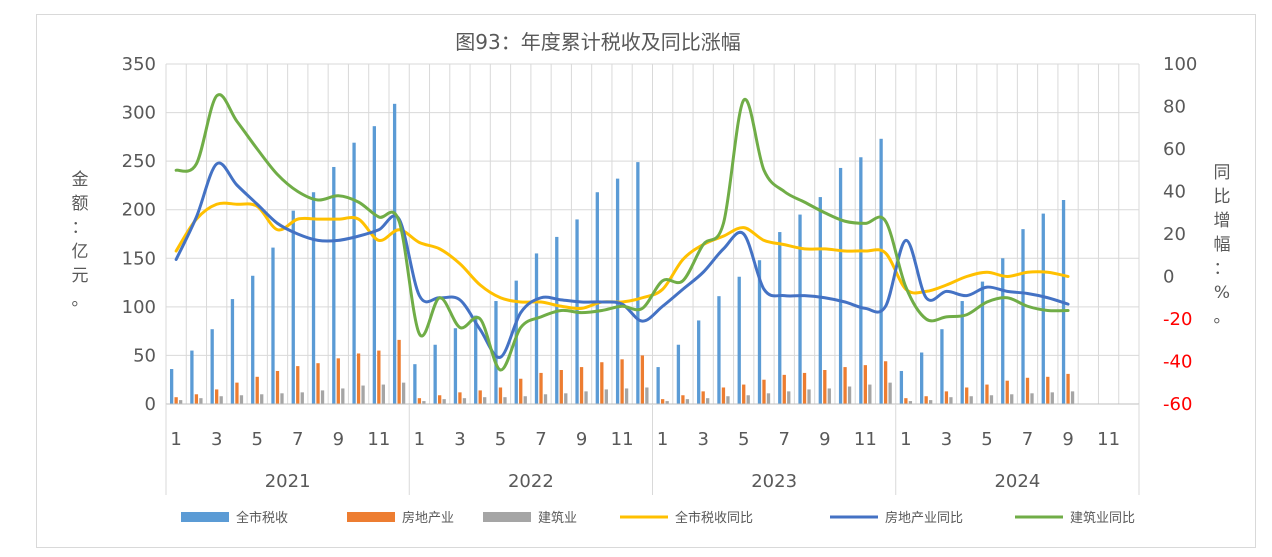 This screenshot has height=557, width=1272. I want to click on axis-title-char: 金, so click(80, 180).